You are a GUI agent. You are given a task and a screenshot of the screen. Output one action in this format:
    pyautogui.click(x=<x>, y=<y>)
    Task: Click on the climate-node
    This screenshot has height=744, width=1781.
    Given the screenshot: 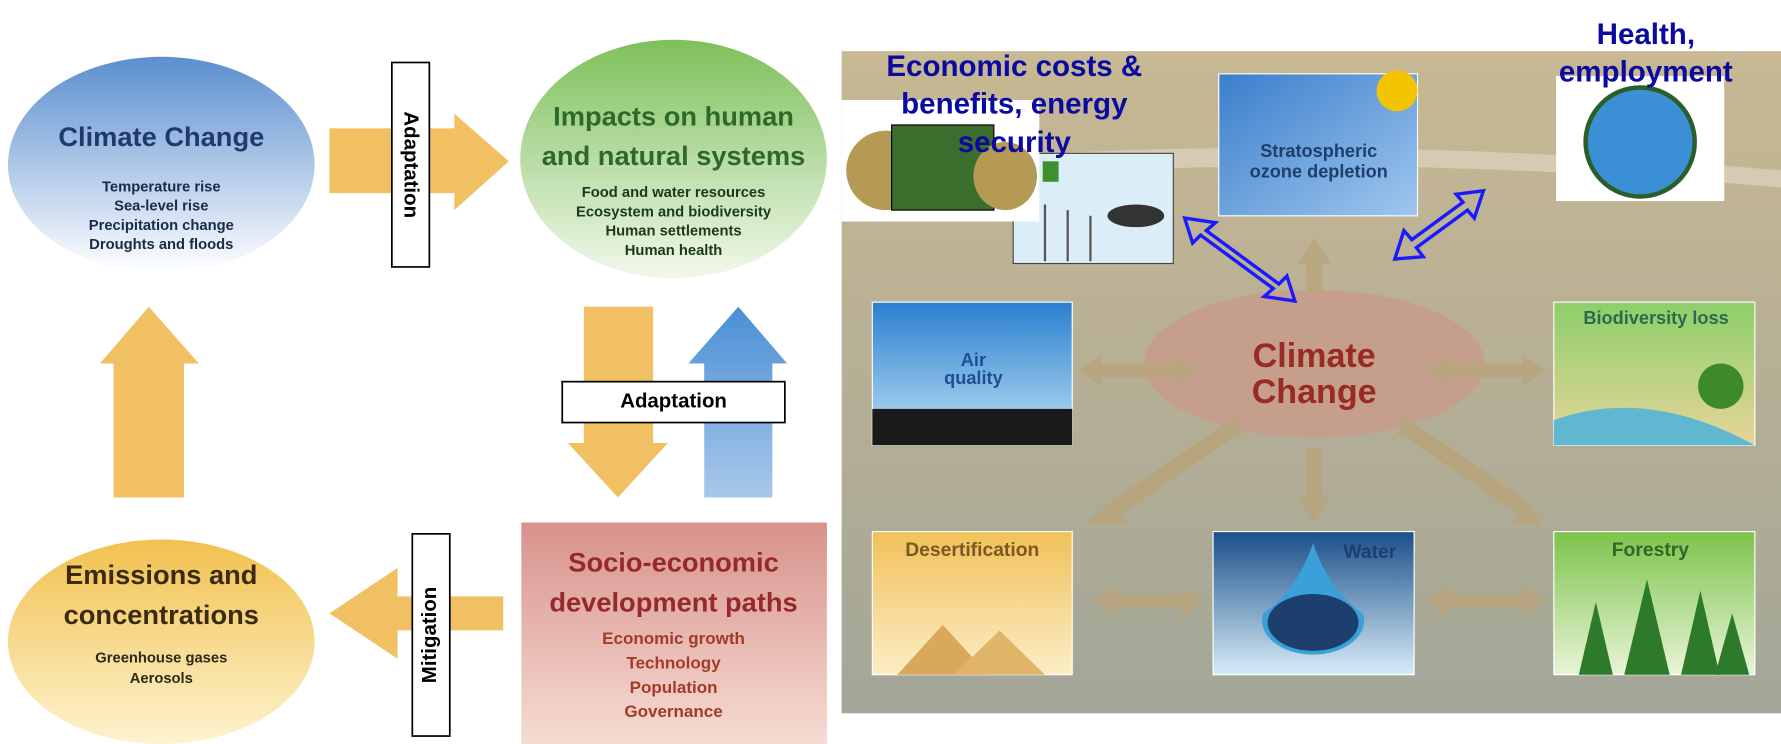 What is the action you would take?
    pyautogui.click(x=161, y=164)
    